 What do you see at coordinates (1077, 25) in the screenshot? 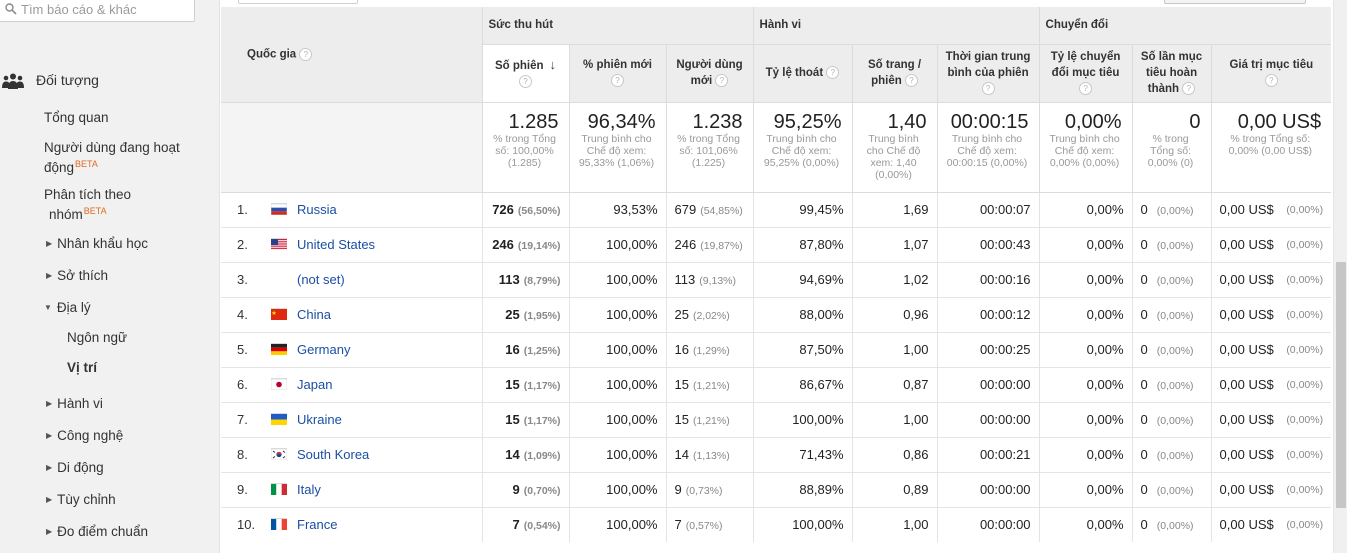
I see `group-header-label: Chuyển đổi` at bounding box center [1077, 25].